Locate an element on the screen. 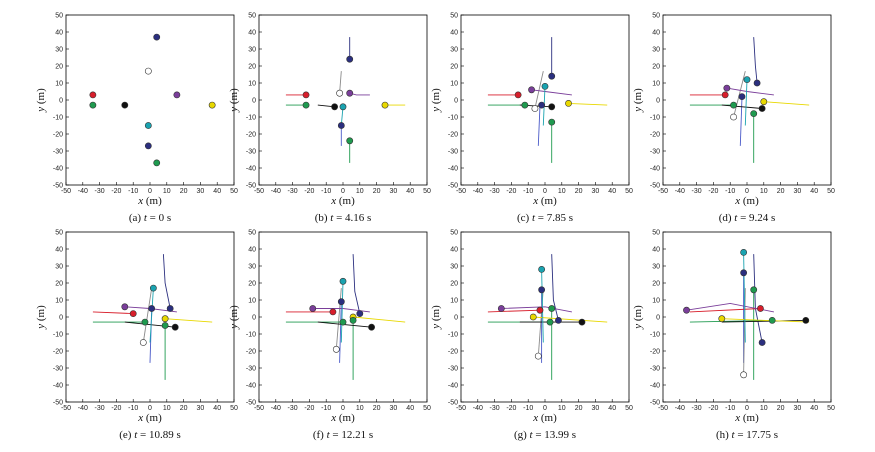 This screenshot has height=452, width=875. x-tick-label: -50 is located at coordinates (461, 408).